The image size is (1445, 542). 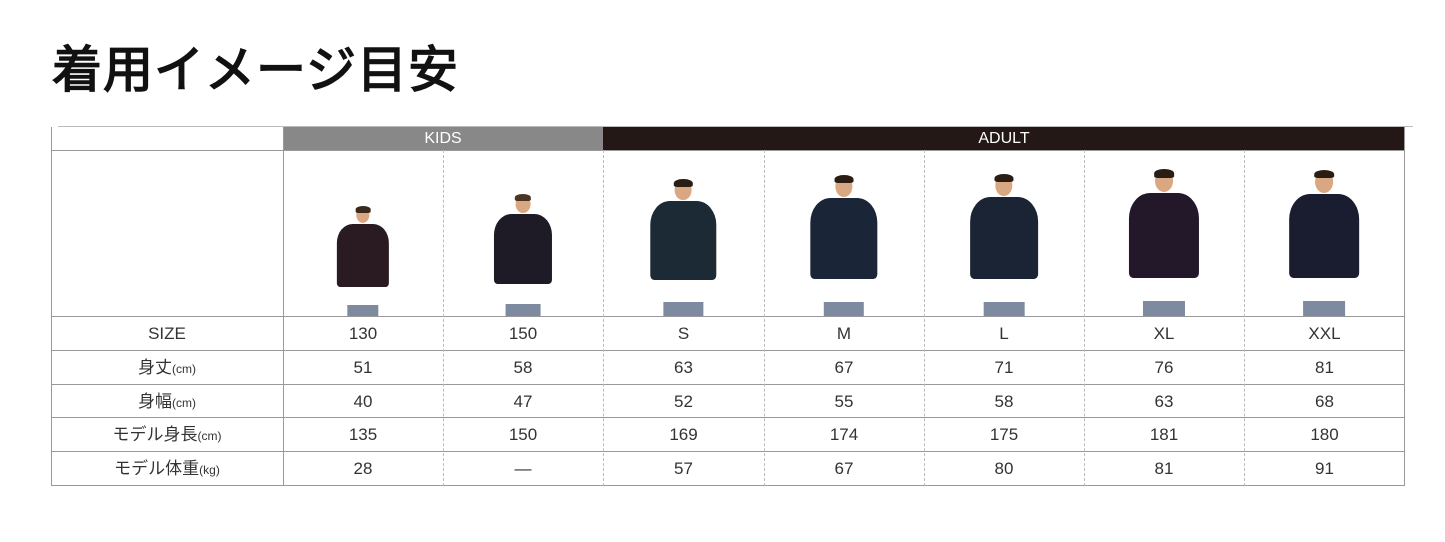 I want to click on row-label: 身丈(cm), so click(x=167, y=368).